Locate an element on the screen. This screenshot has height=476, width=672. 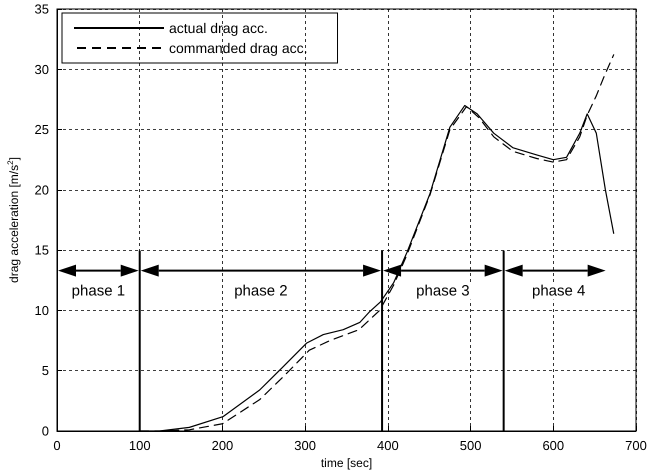
annotation: phase 3 is located at coordinates (443, 291).